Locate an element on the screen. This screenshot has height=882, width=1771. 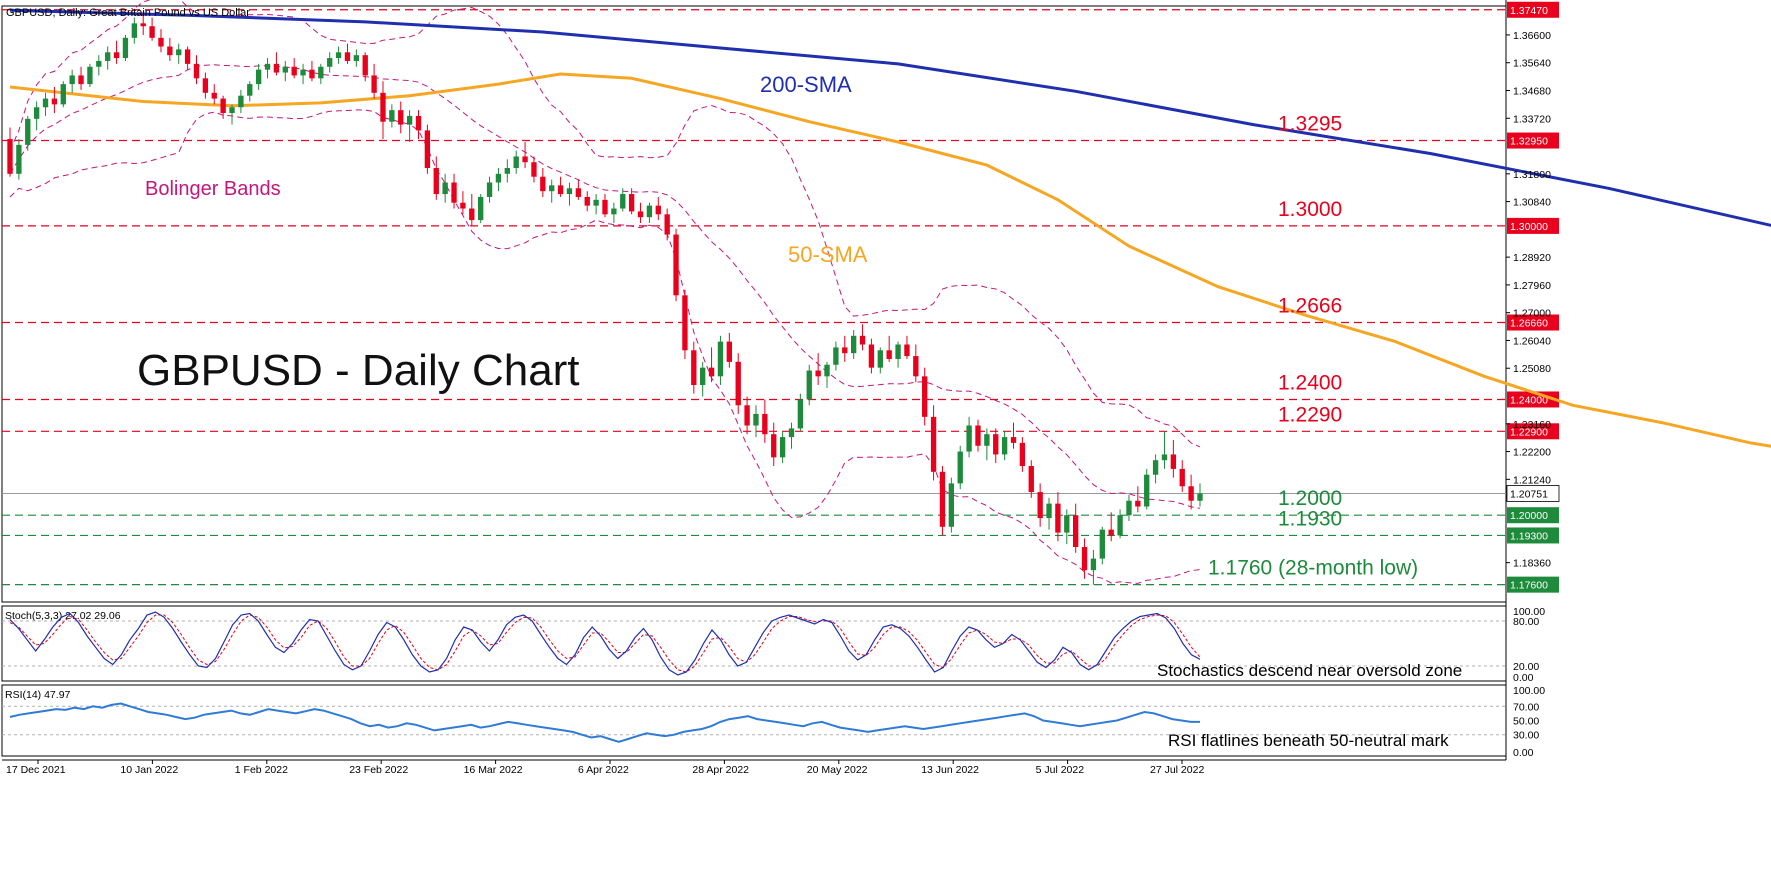
level-tag-1: 1.32950 is located at coordinates (1529, 142).